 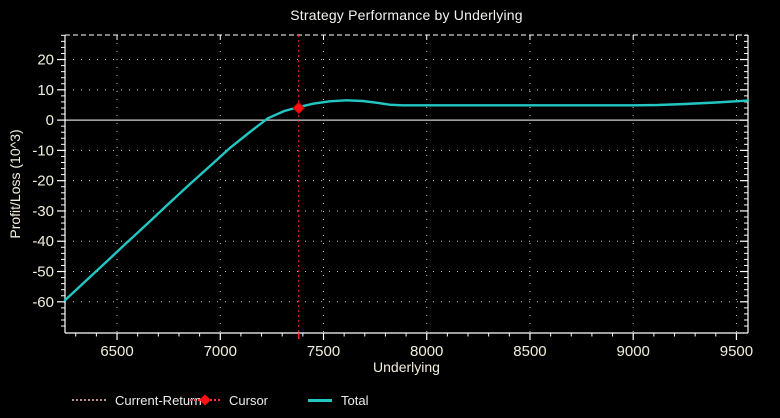 I want to click on x-tick-label: 8500, so click(x=529, y=351).